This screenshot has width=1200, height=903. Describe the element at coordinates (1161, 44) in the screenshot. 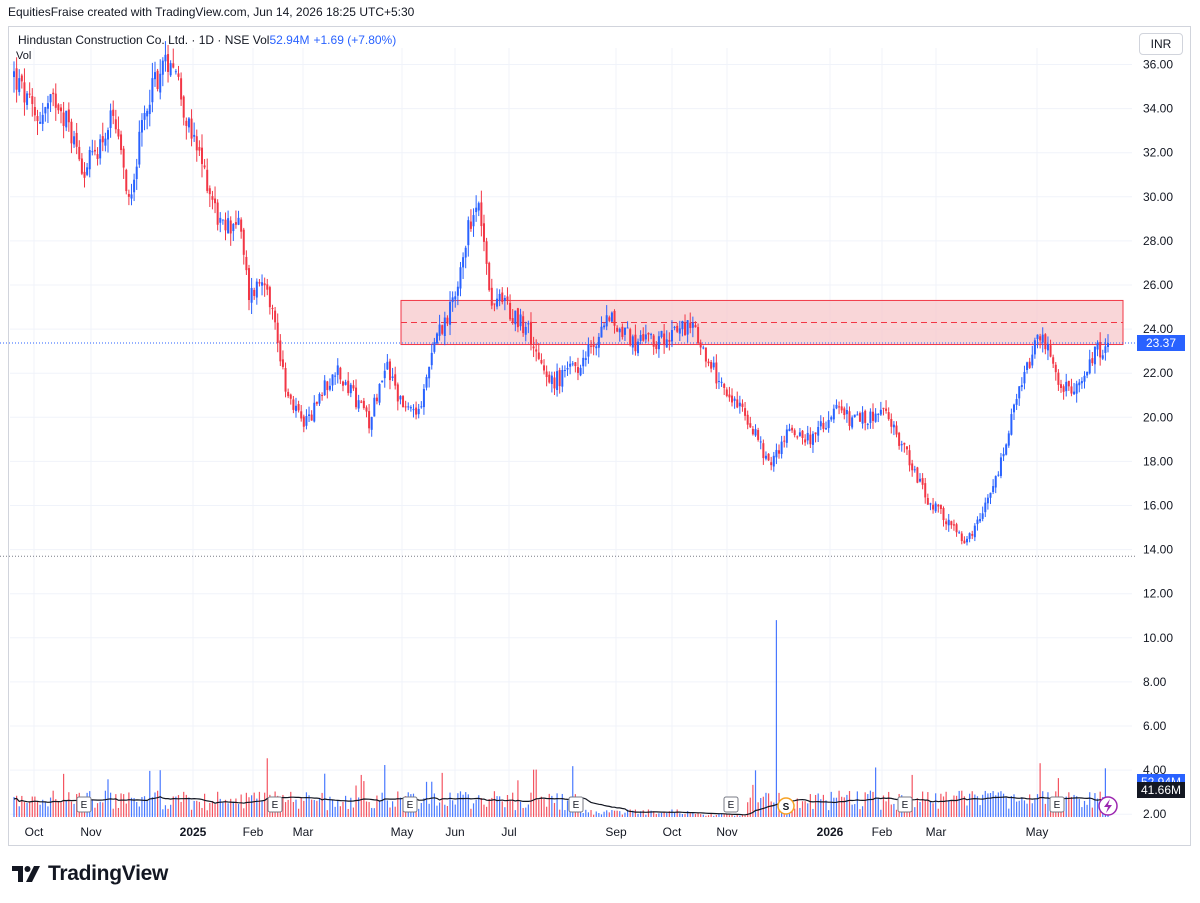

I see `currency-button: INR` at that location.